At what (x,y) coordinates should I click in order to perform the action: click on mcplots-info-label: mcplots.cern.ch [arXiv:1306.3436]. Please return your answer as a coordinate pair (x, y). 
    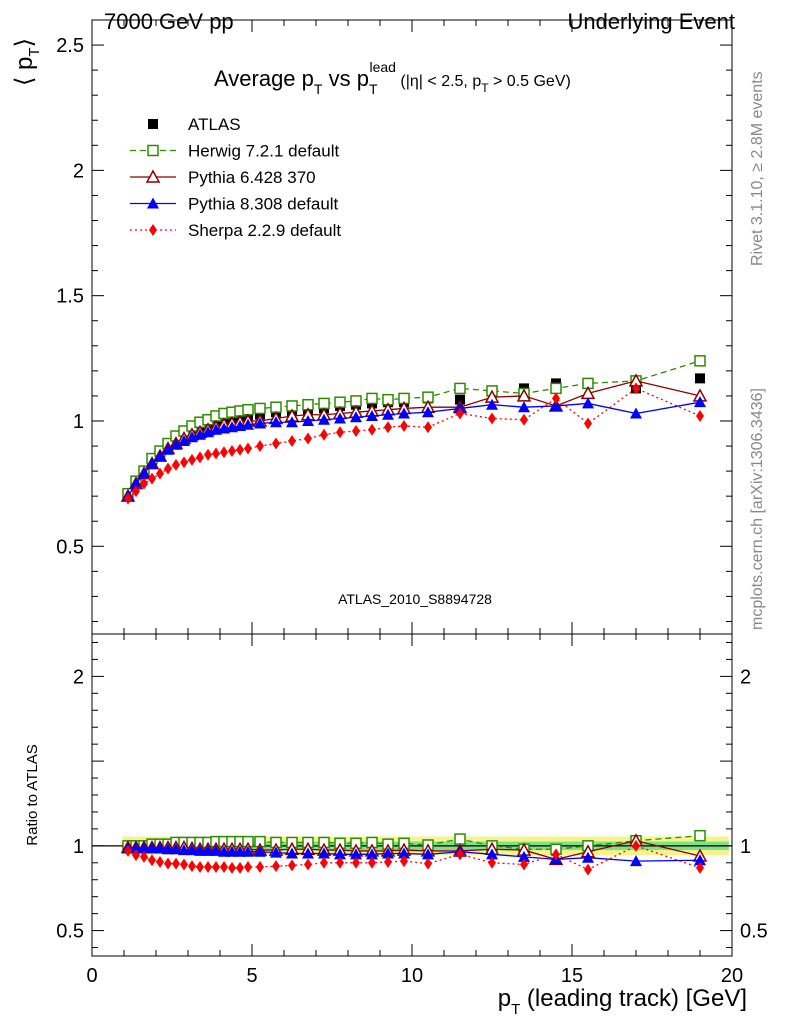
    Looking at the image, I should click on (757, 509).